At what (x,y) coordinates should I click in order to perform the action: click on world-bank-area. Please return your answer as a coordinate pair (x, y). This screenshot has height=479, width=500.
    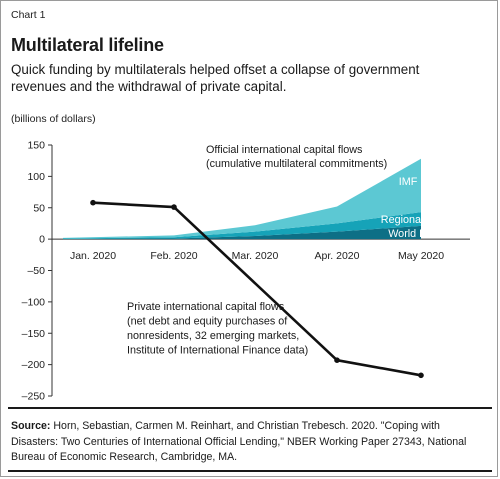
    Looking at the image, I should click on (242, 232).